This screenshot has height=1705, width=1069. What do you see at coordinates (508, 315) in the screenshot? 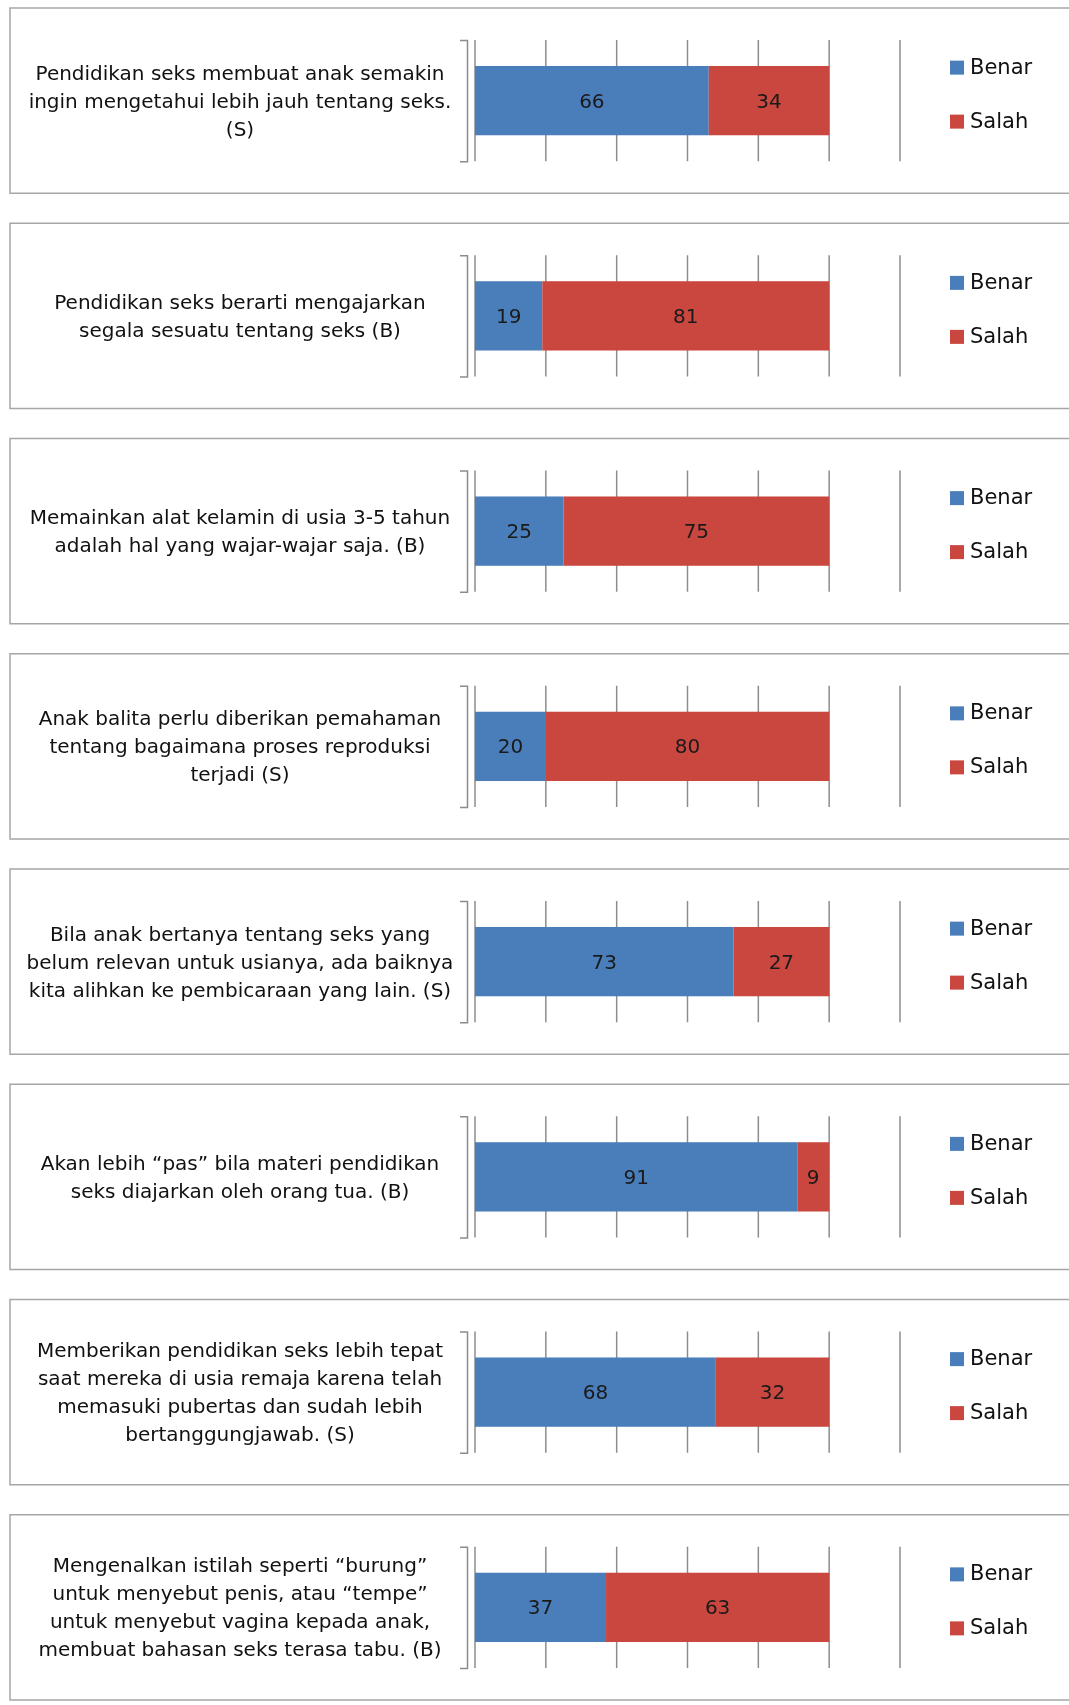
I see `data-label: 19` at bounding box center [508, 315].